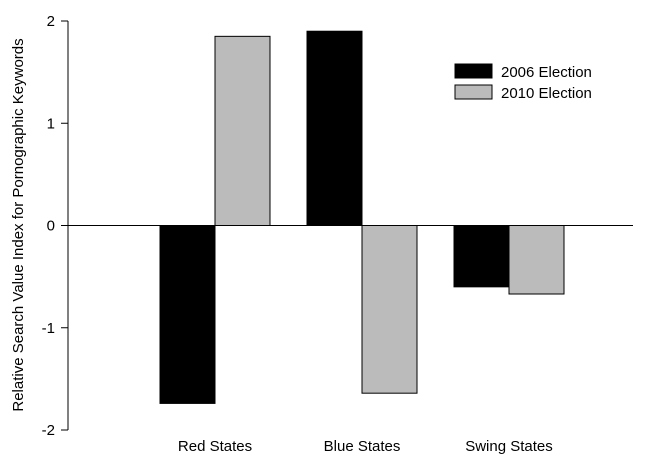 This screenshot has width=653, height=460. What do you see at coordinates (51, 21) in the screenshot?
I see `y-tick-label: 2` at bounding box center [51, 21].